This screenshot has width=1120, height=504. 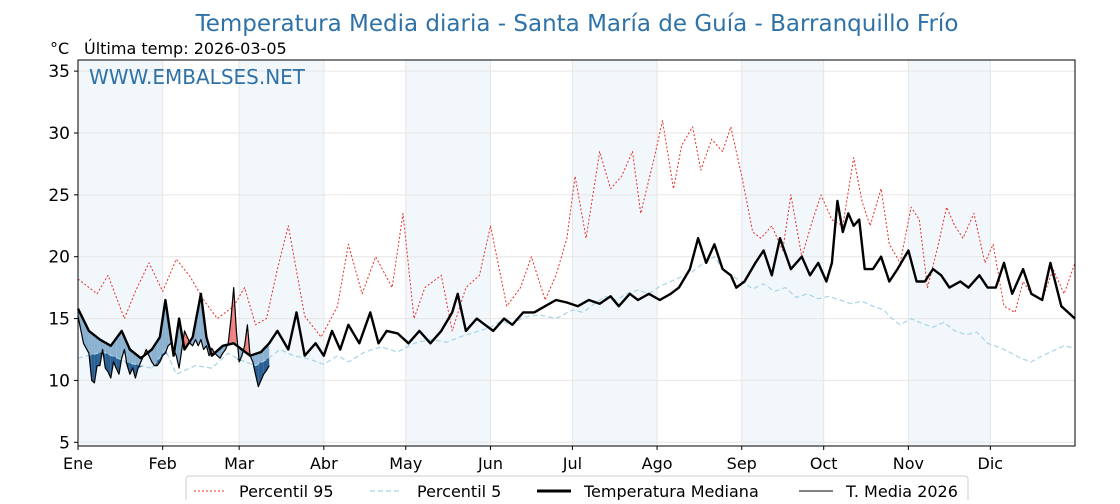 What do you see at coordinates (59, 258) in the screenshot?
I see `y-tick-label: 20` at bounding box center [59, 258].